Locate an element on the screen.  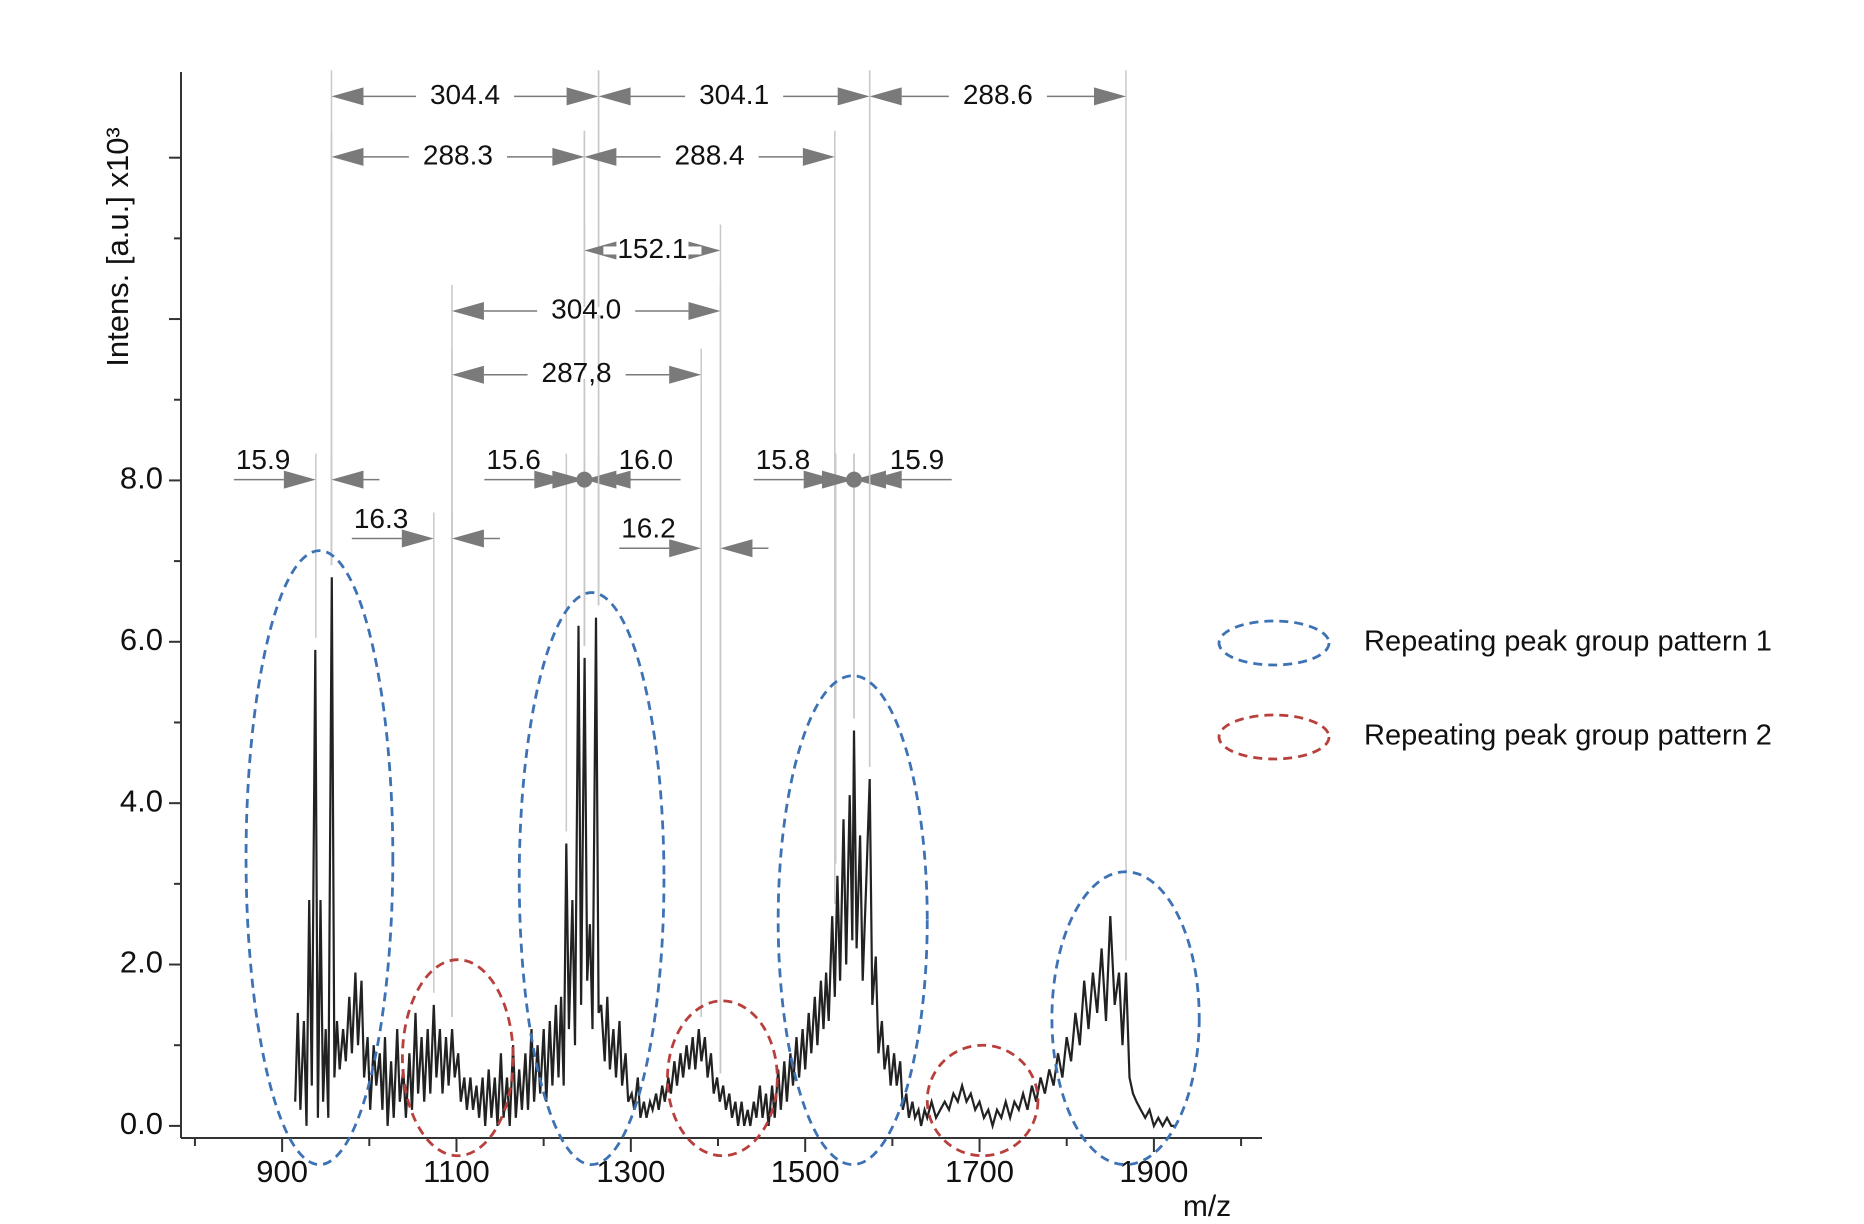
dimension-label: 288.6 is located at coordinates (998, 94).